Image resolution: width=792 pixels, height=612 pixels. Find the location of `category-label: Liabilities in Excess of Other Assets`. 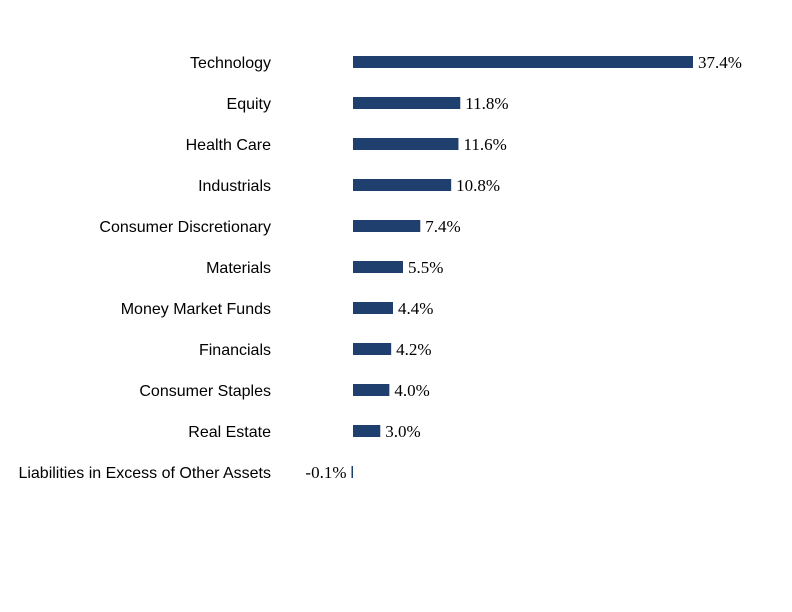

category-label: Liabilities in Excess of Other Assets is located at coordinates (144, 473).